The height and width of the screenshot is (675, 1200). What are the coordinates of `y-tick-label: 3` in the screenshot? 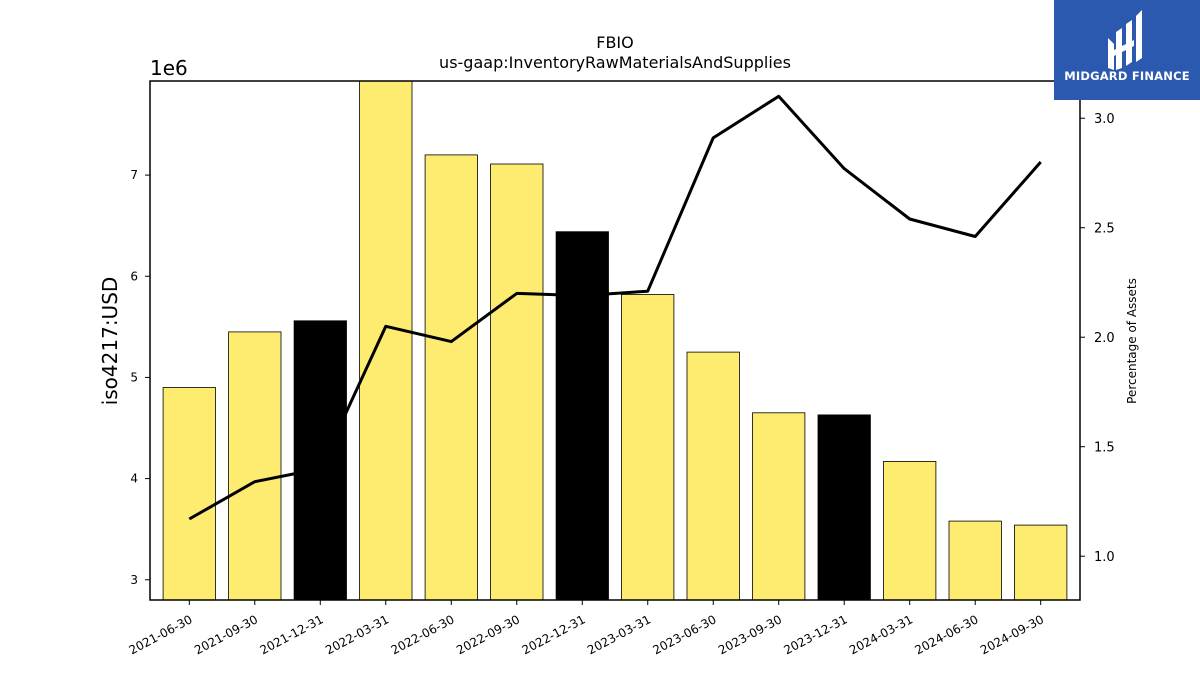 It's located at (134, 580).